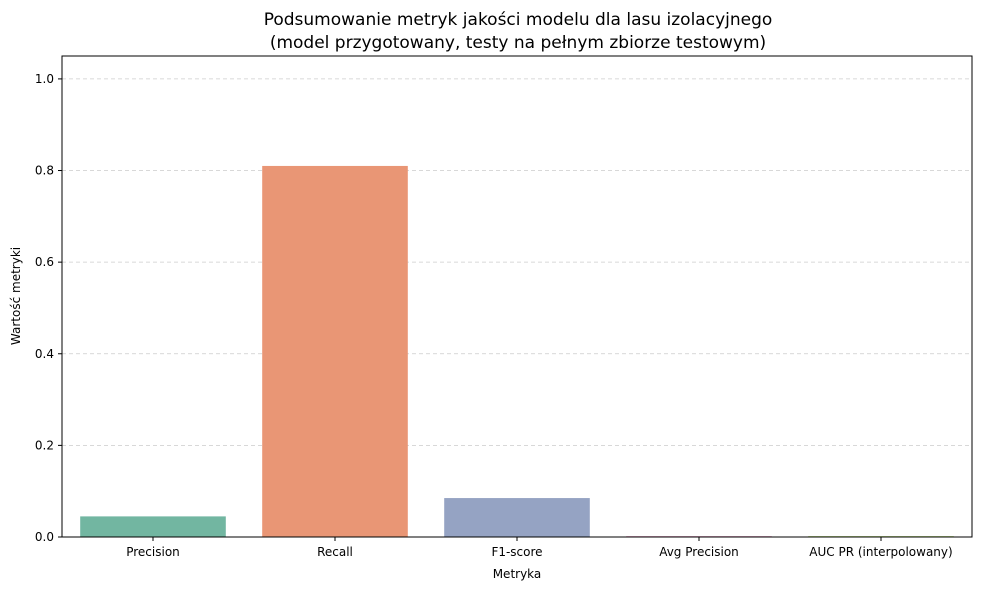 Image resolution: width=984 pixels, height=590 pixels. What do you see at coordinates (44, 262) in the screenshot?
I see `y-tick-label: 0.6` at bounding box center [44, 262].